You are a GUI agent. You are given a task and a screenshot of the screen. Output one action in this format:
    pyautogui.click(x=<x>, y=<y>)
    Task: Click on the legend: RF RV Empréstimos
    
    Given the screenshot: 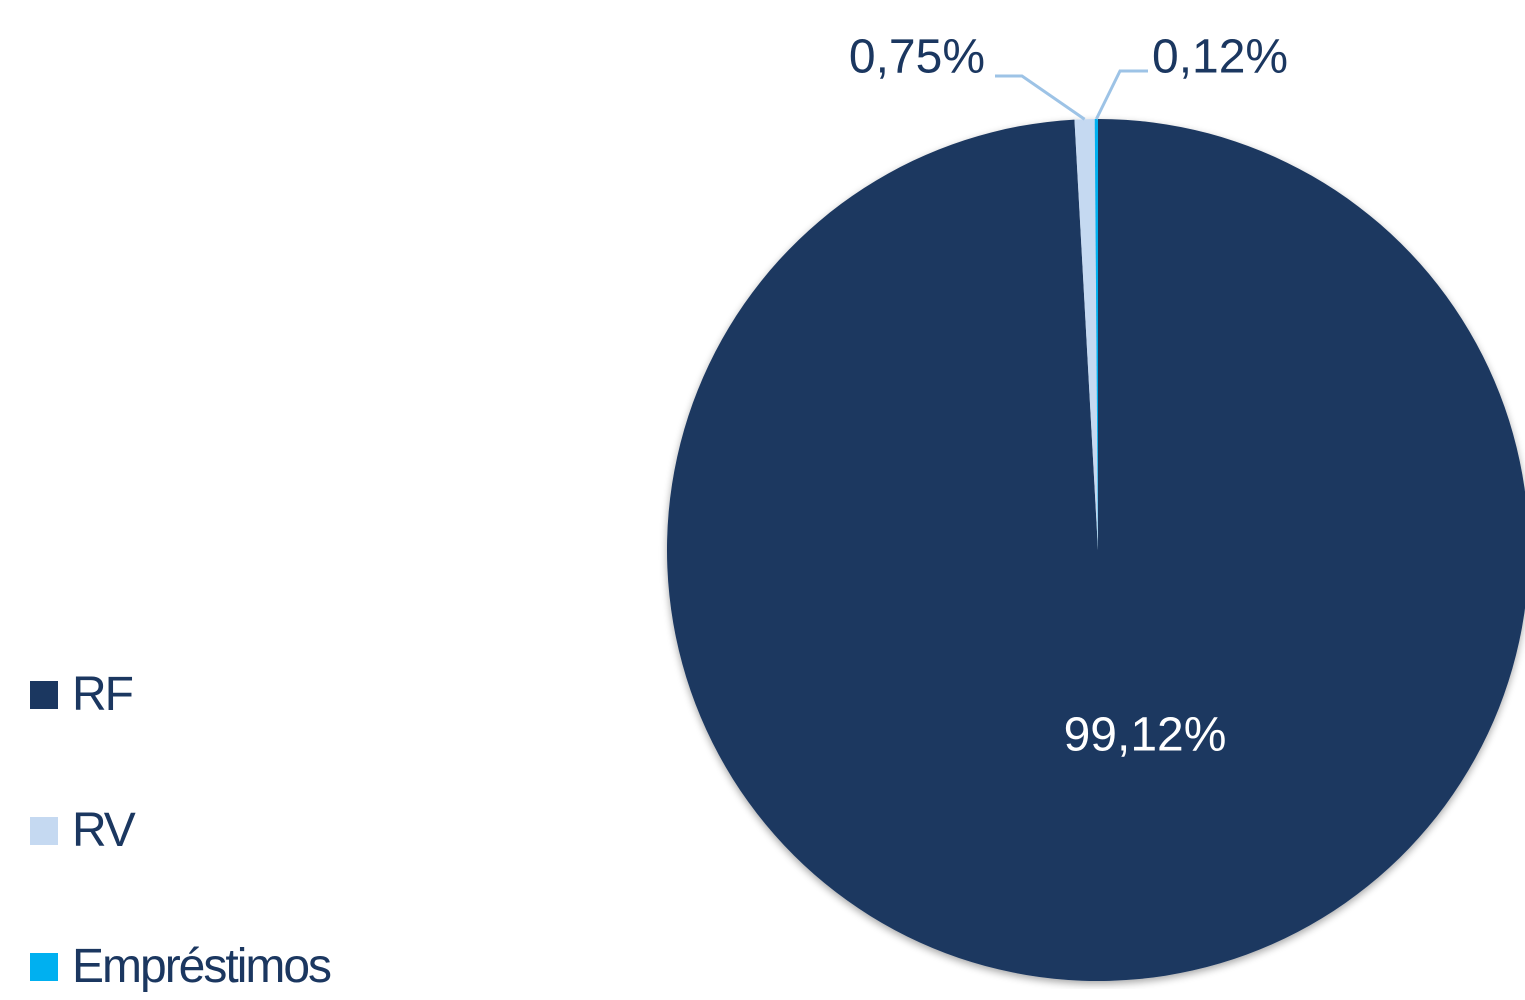 What is the action you would take?
    pyautogui.click(x=230, y=831)
    